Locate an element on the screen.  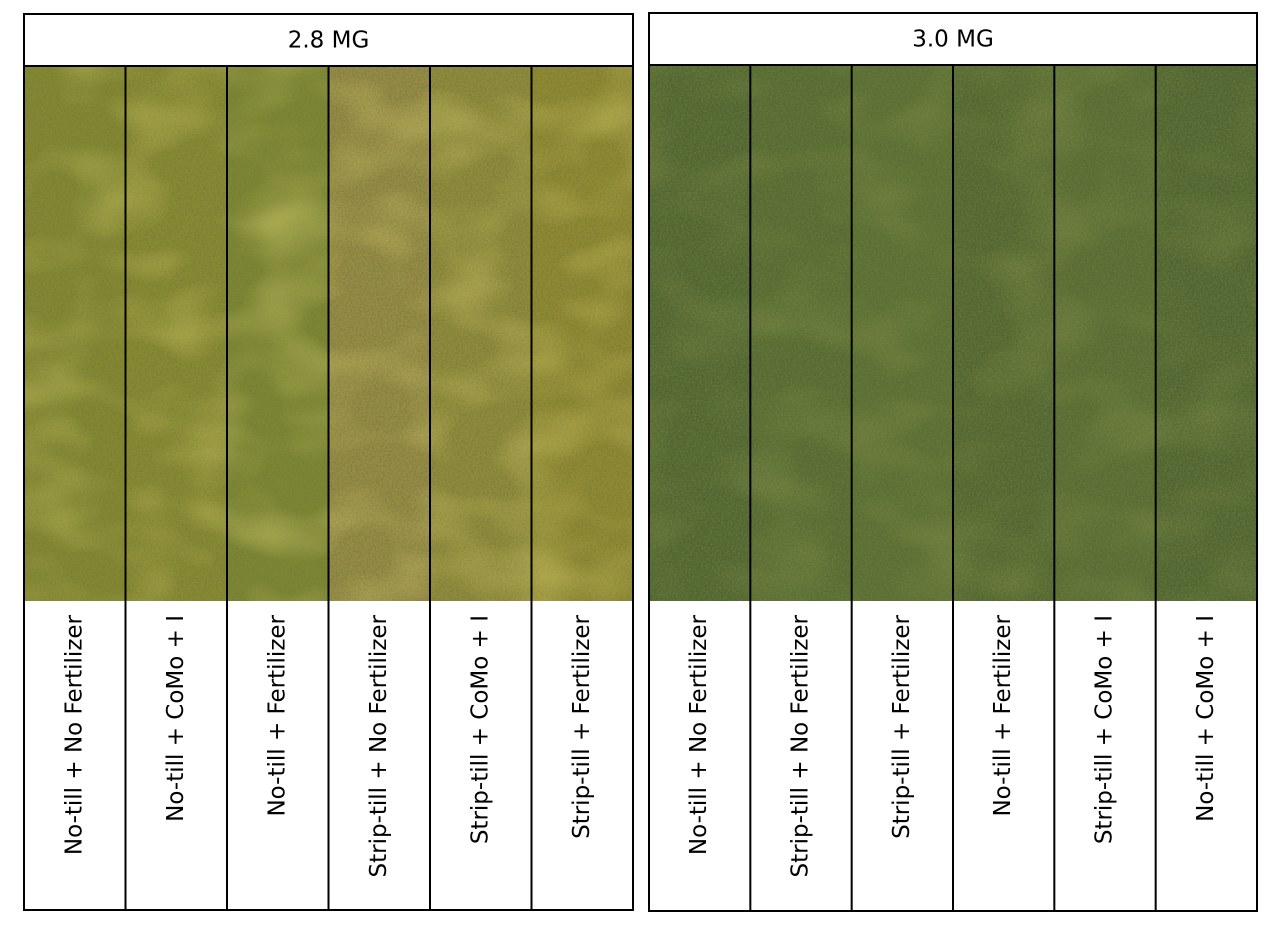
panel-title: 2.8 MG is located at coordinates (329, 41).